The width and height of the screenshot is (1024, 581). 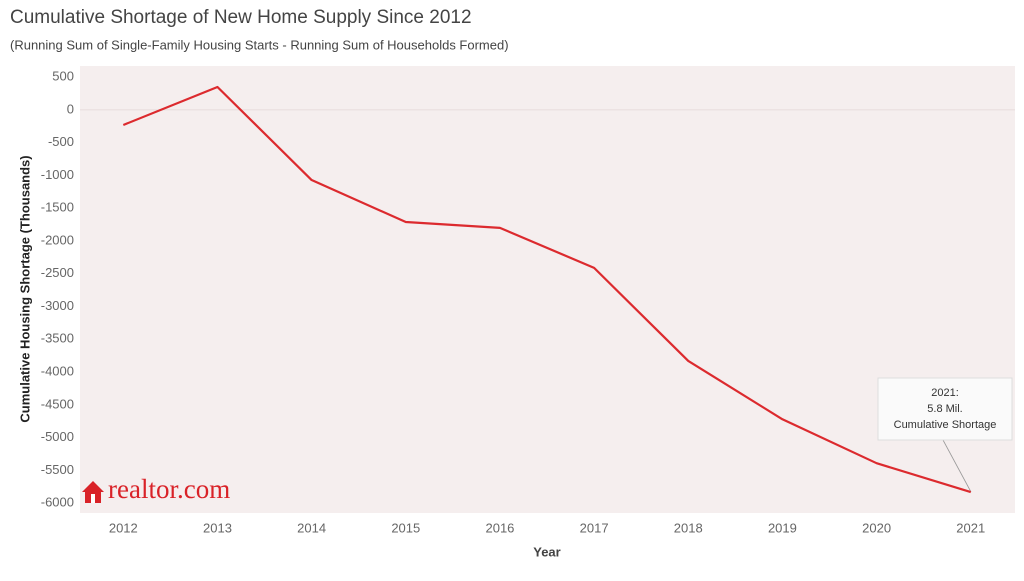 I want to click on y-axis-title: Cumulative Housing Shortage (Thousands), so click(x=24, y=288).